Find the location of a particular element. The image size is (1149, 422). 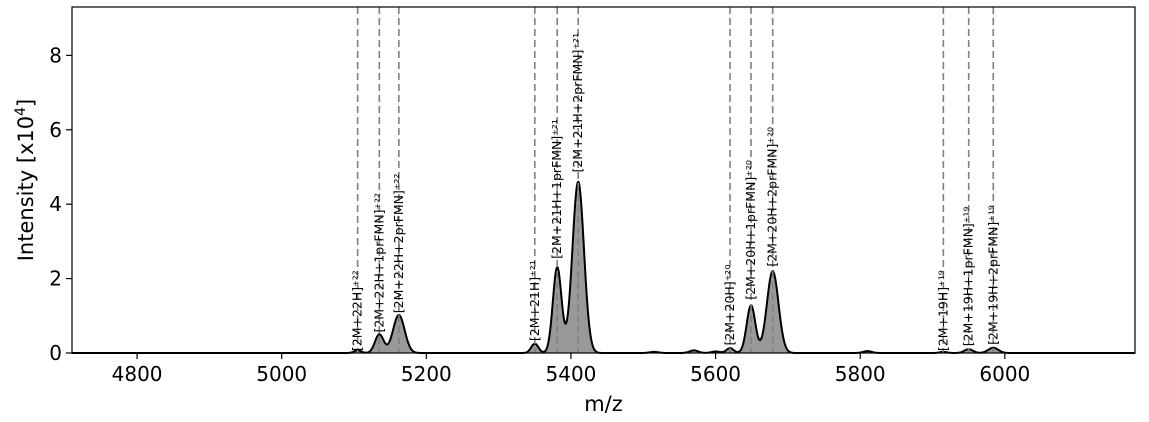

y-tick-label: 0 is located at coordinates (55, 353).